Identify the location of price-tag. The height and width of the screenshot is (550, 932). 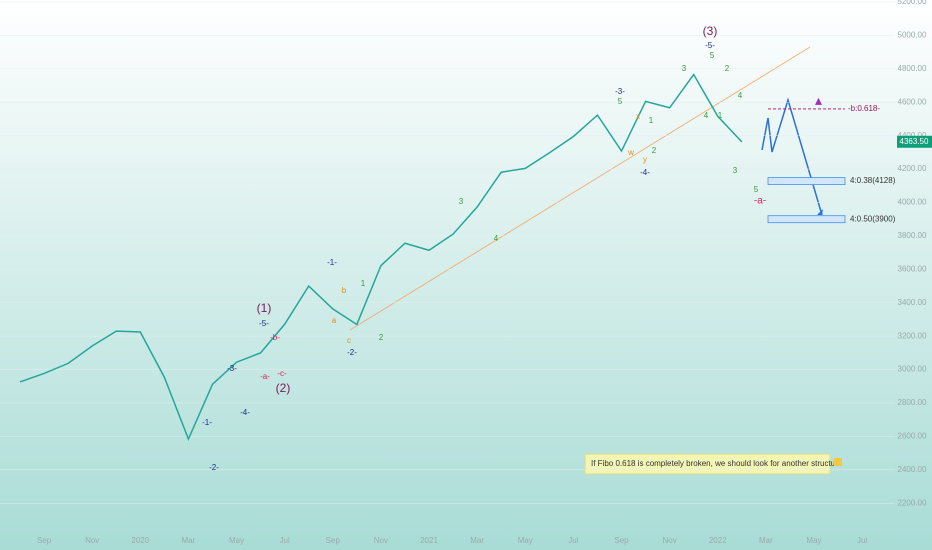
(914, 141).